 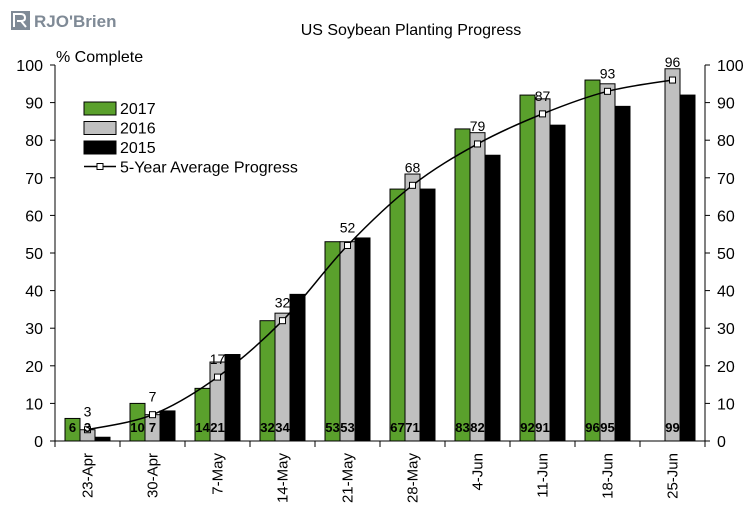 I want to click on average-value-label: 79, so click(x=478, y=126).